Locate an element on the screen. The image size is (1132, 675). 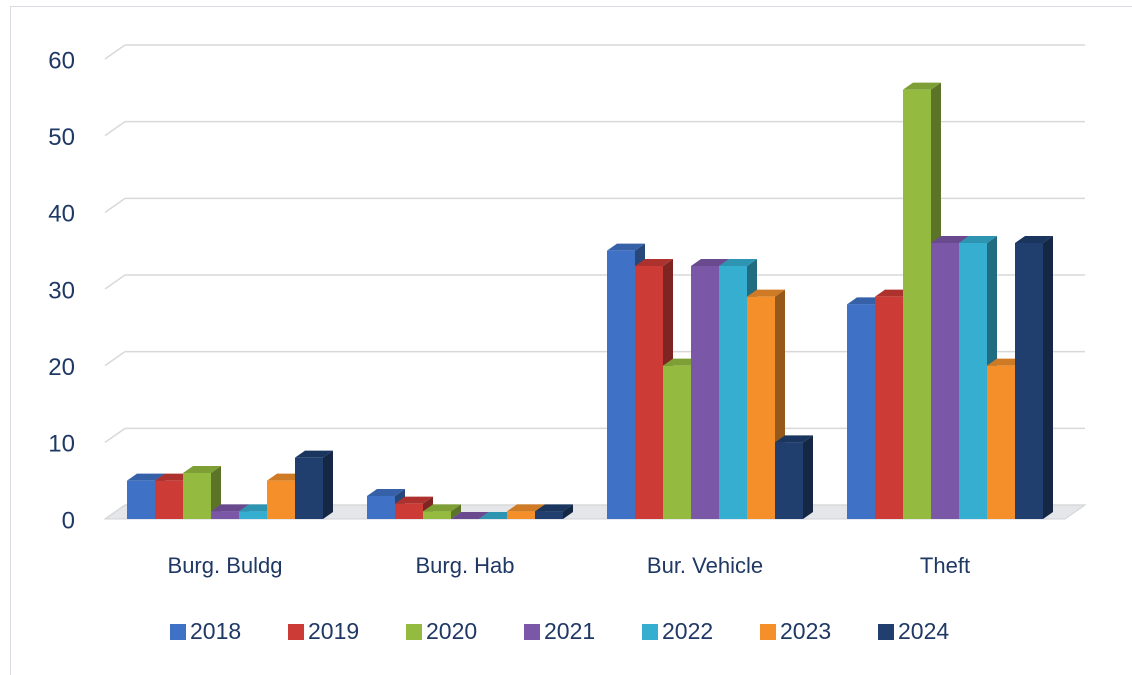
x-tick-label: Theft is located at coordinates (945, 565).